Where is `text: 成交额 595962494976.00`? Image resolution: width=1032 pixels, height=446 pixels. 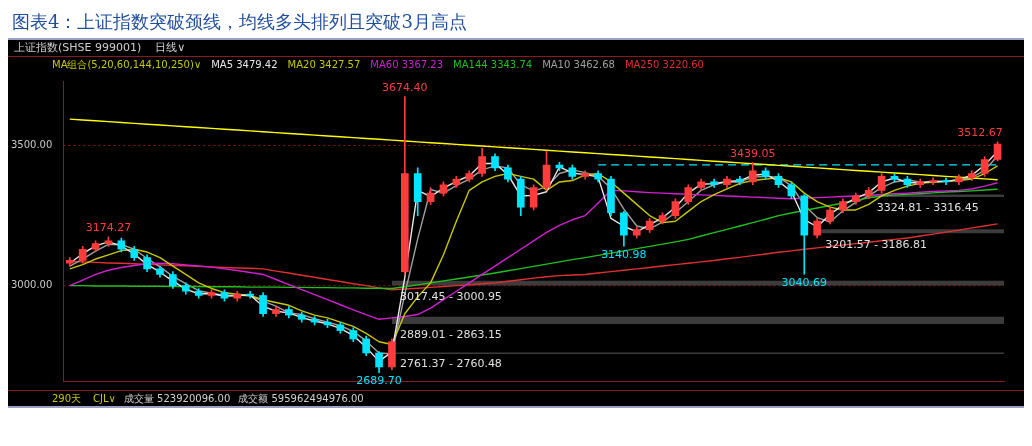 text: 成交额 595962494976.00 is located at coordinates (301, 398).